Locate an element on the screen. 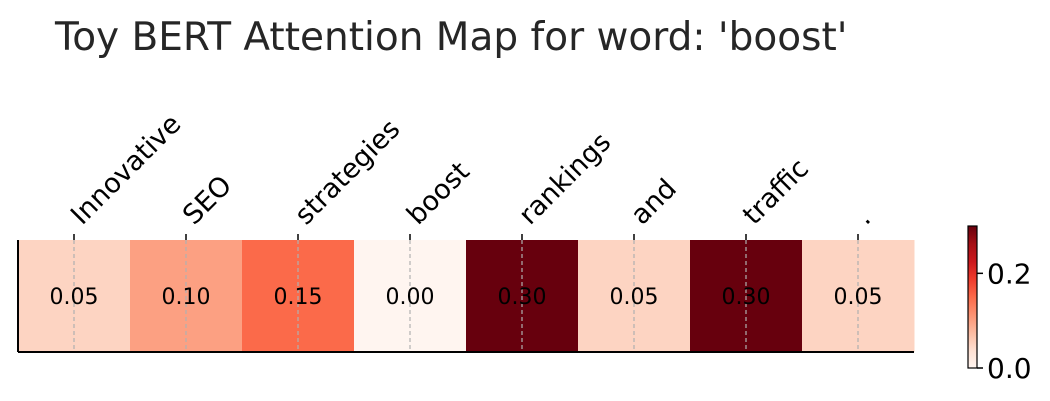 The height and width of the screenshot is (401, 1050). cell-value-label: 0.15 is located at coordinates (298, 297).